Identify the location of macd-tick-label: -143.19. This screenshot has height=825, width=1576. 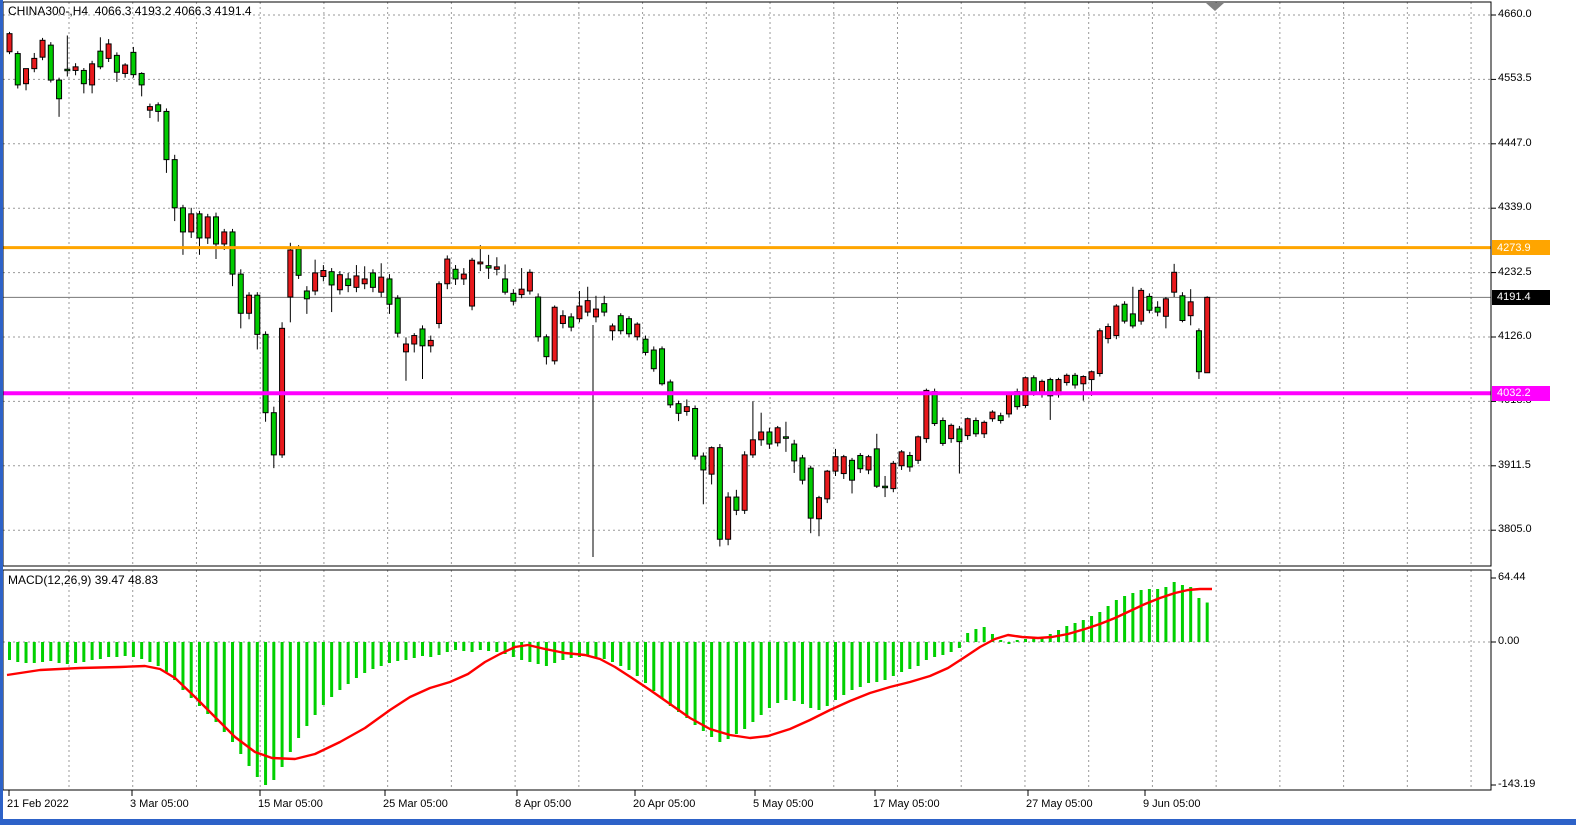
(1517, 784).